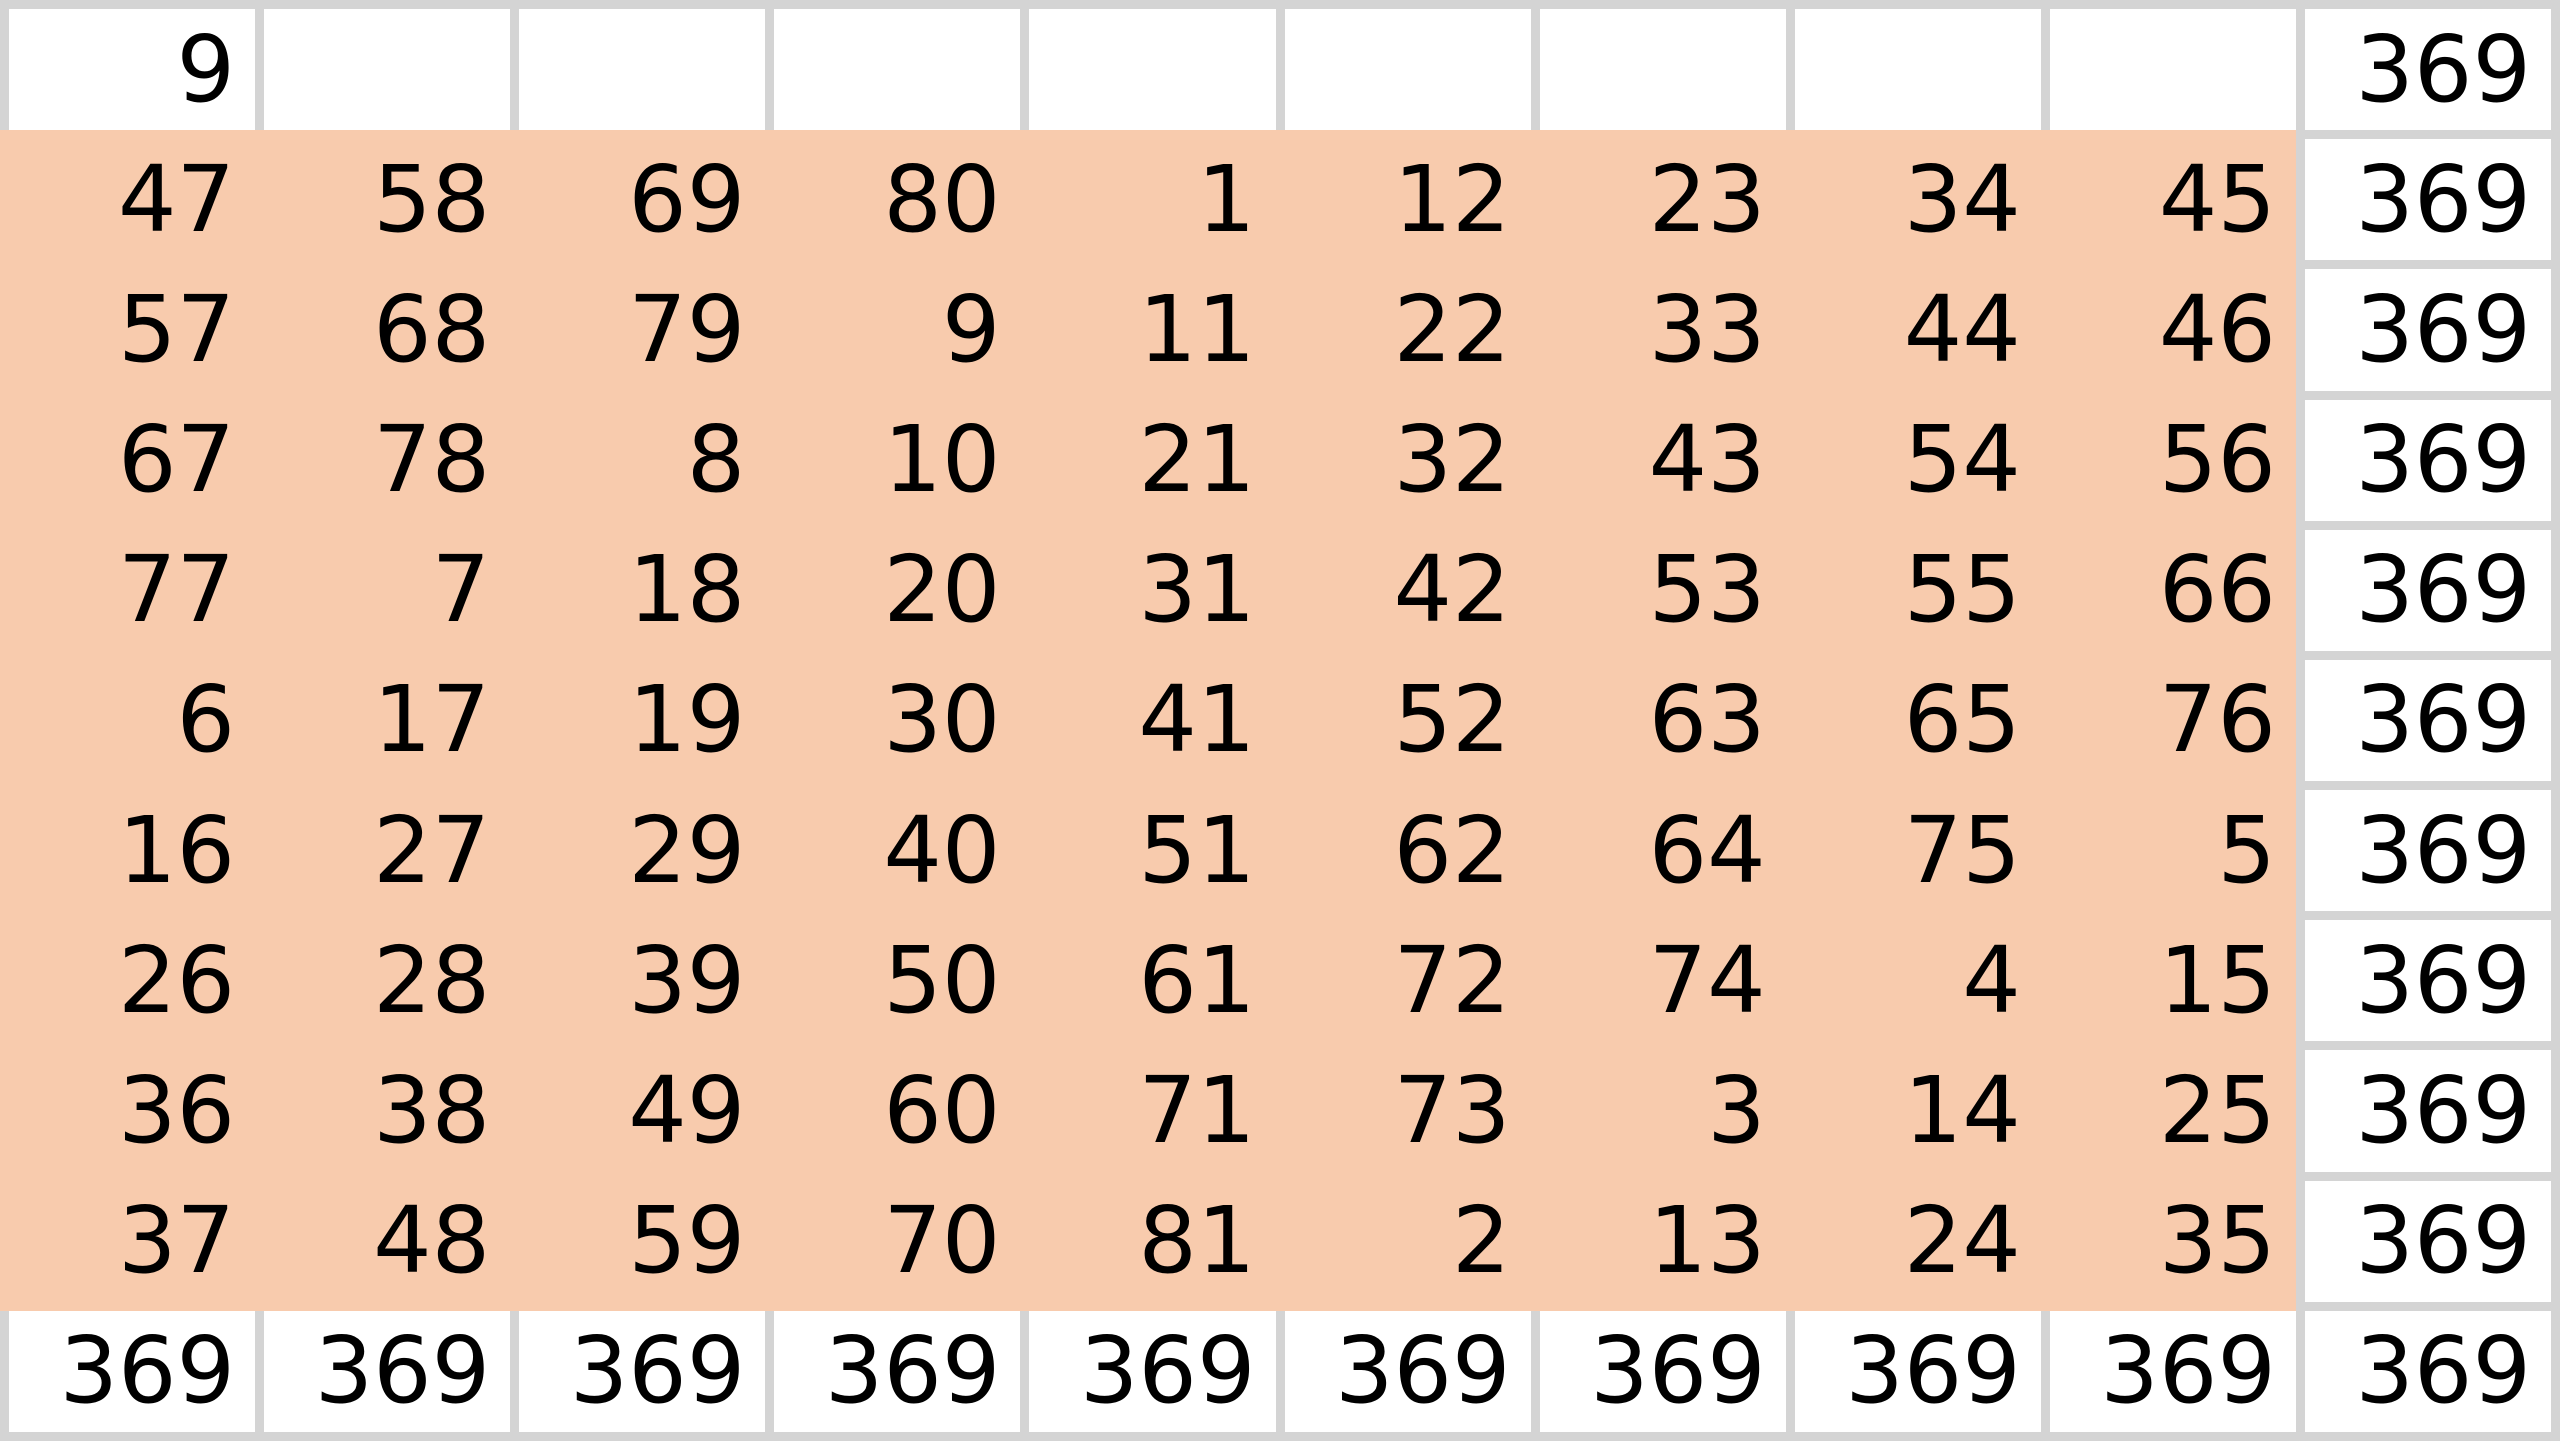  Describe the element at coordinates (942, 199) in the screenshot. I see `cell-r2-c4: 80` at that location.